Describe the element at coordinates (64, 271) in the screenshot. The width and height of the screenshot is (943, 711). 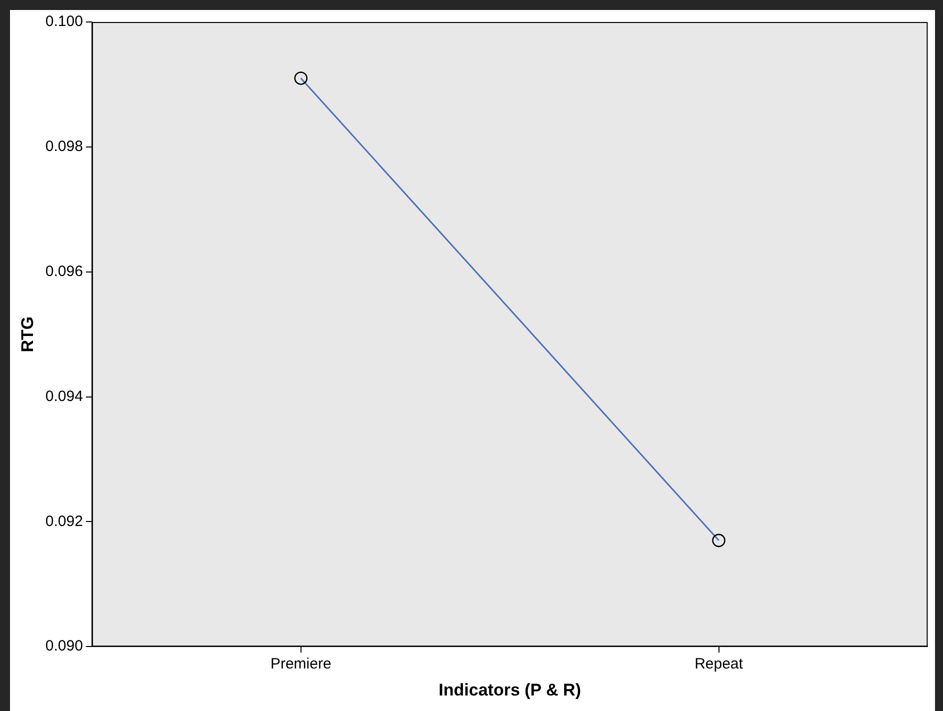
I see `y-tick-label: 0.096` at that location.